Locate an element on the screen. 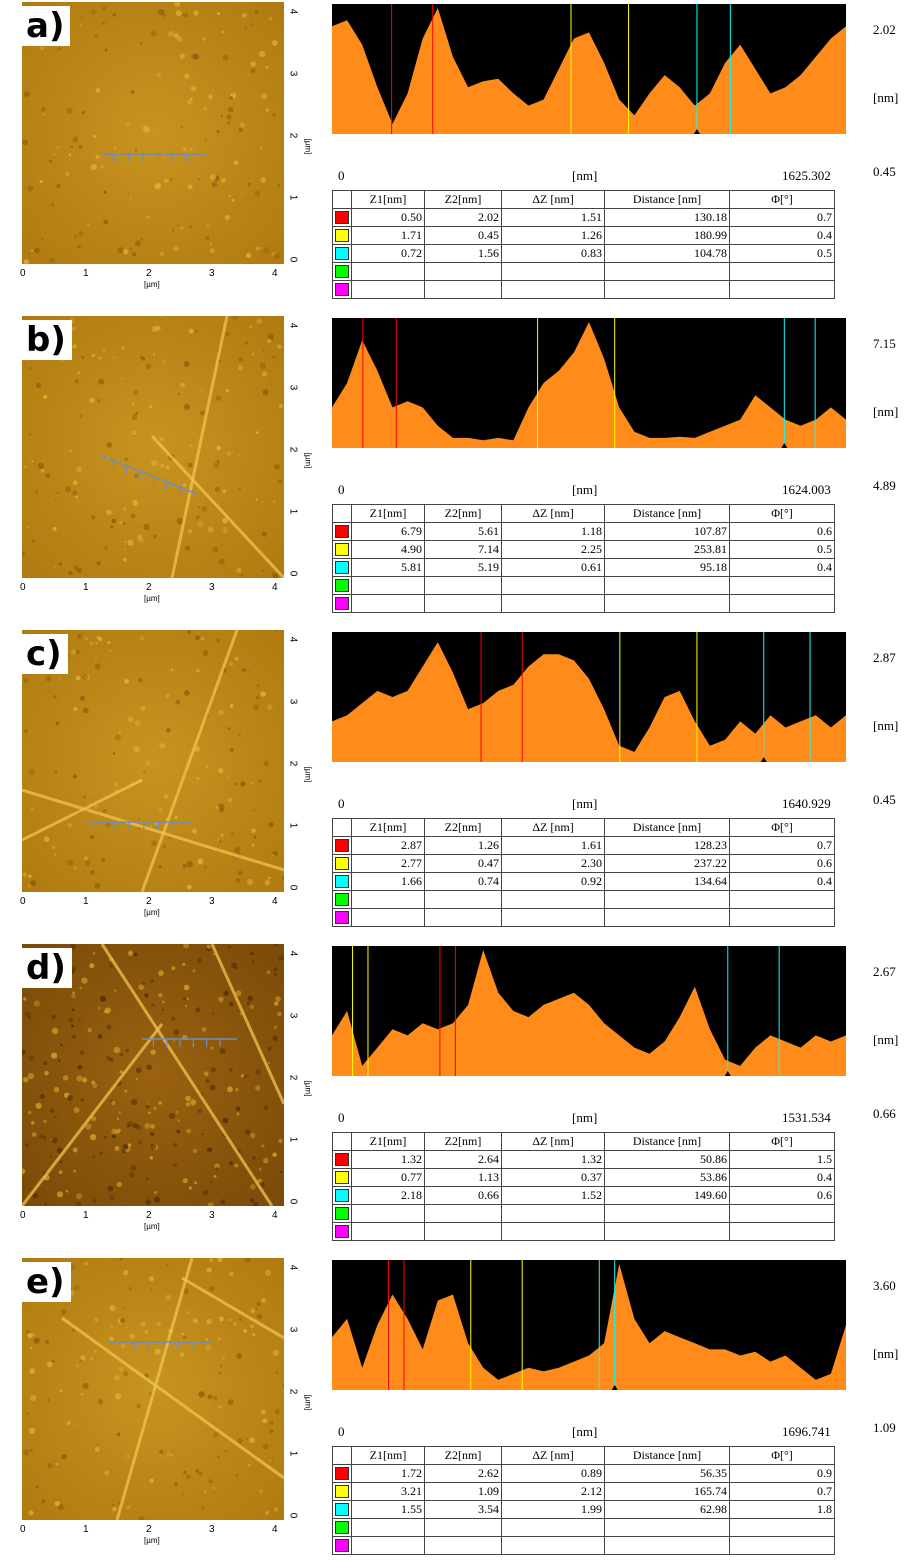 The height and width of the screenshot is (1568, 912). table-row: 0.50 2.02 1.51 130.18 0.7 is located at coordinates (583, 217).